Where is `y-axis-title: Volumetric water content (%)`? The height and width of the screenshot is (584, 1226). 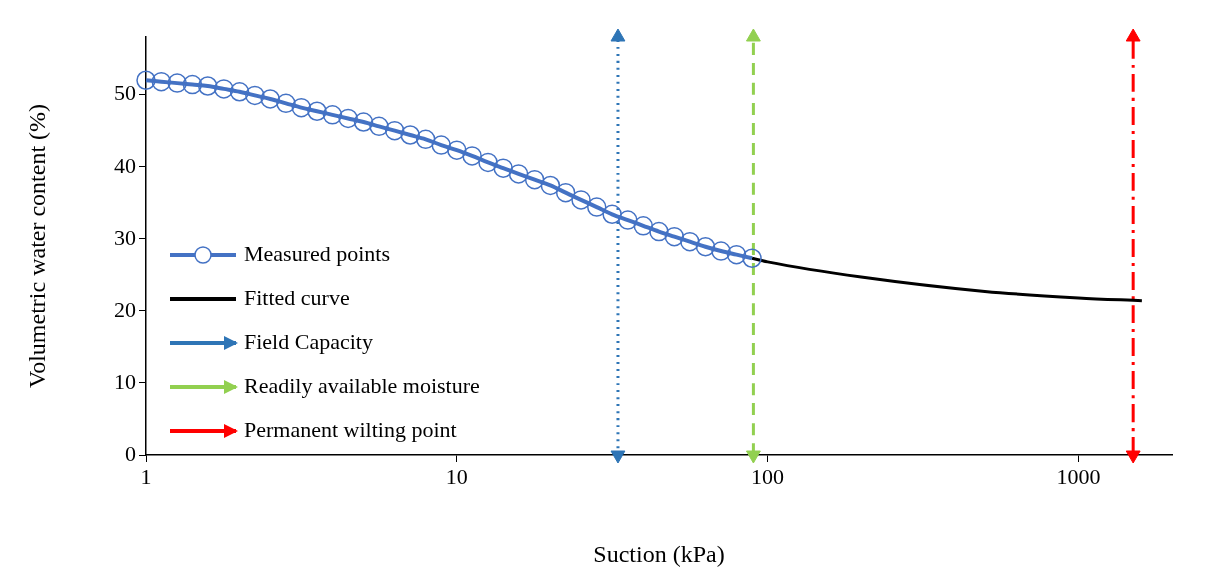
y-axis-title: Volumetric water content (%) is located at coordinates (36, 246).